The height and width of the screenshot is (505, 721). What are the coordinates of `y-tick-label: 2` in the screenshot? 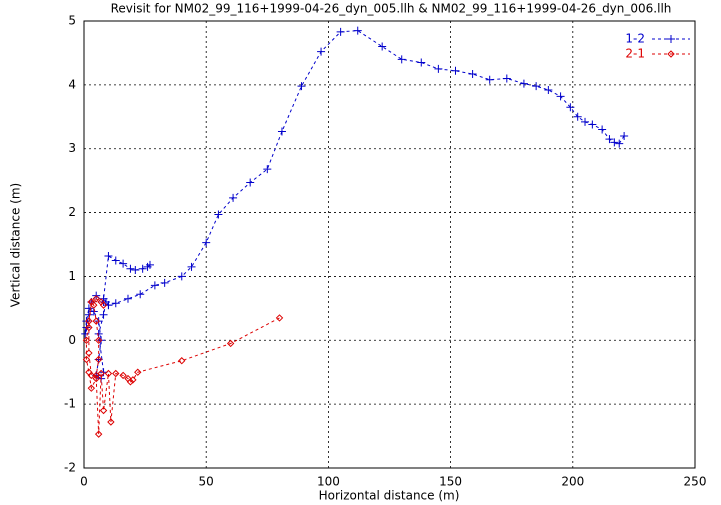 It's located at (72, 212).